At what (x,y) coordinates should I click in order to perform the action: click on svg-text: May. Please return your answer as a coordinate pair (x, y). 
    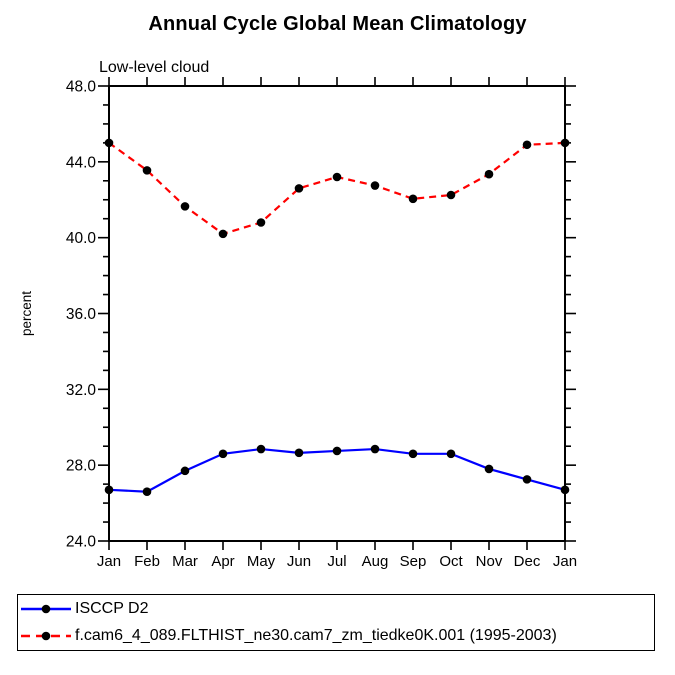
    Looking at the image, I should click on (261, 561).